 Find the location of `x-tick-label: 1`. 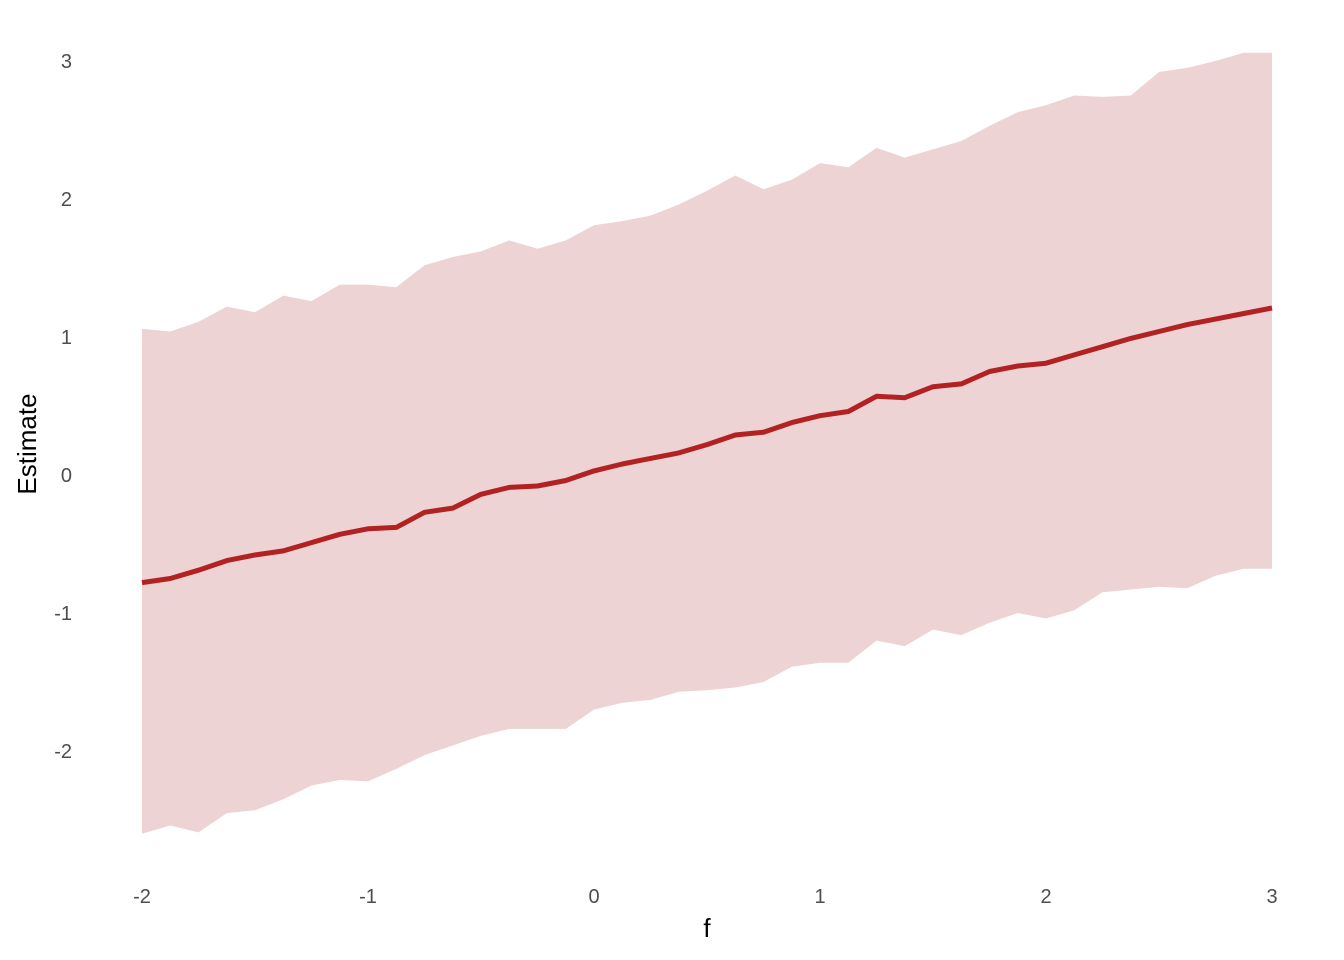

x-tick-label: 1 is located at coordinates (819, 897).